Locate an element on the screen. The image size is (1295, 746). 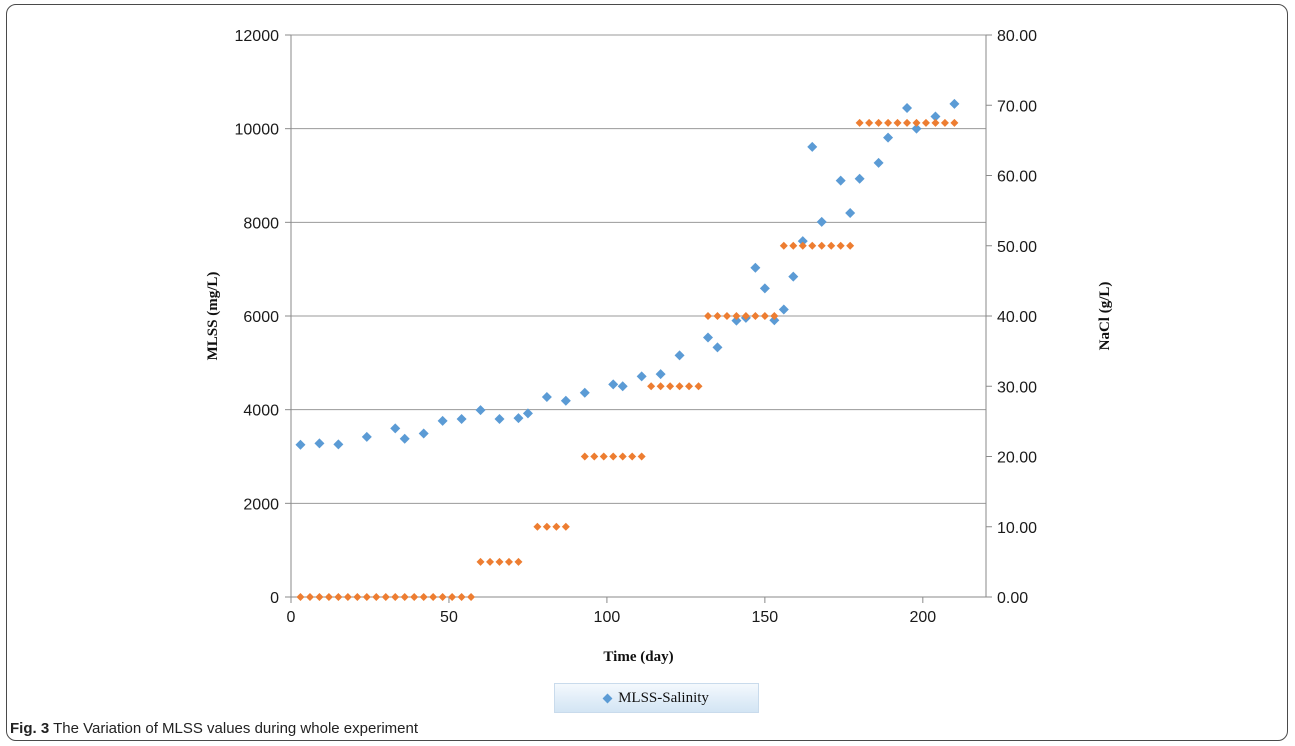
y2-tick-label: 80.00 is located at coordinates (1017, 36).